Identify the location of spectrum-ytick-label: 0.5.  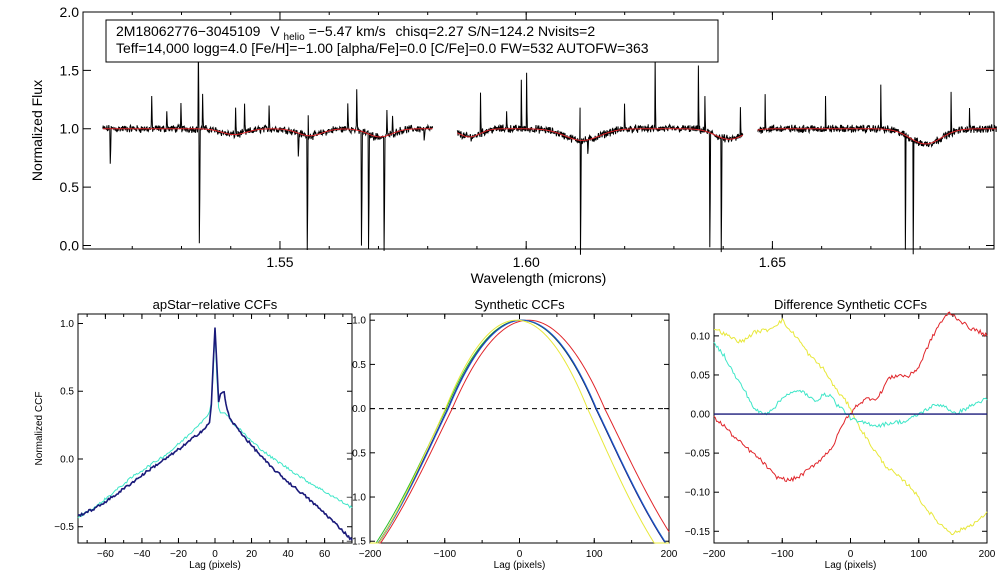
(70, 187).